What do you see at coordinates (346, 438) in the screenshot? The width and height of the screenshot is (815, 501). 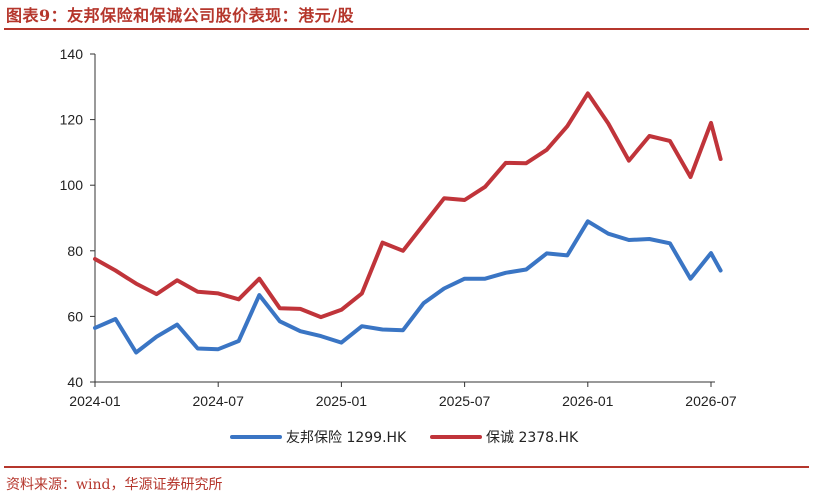 I see `legend-label-1: 友邦保险 1299.HK` at bounding box center [346, 438].